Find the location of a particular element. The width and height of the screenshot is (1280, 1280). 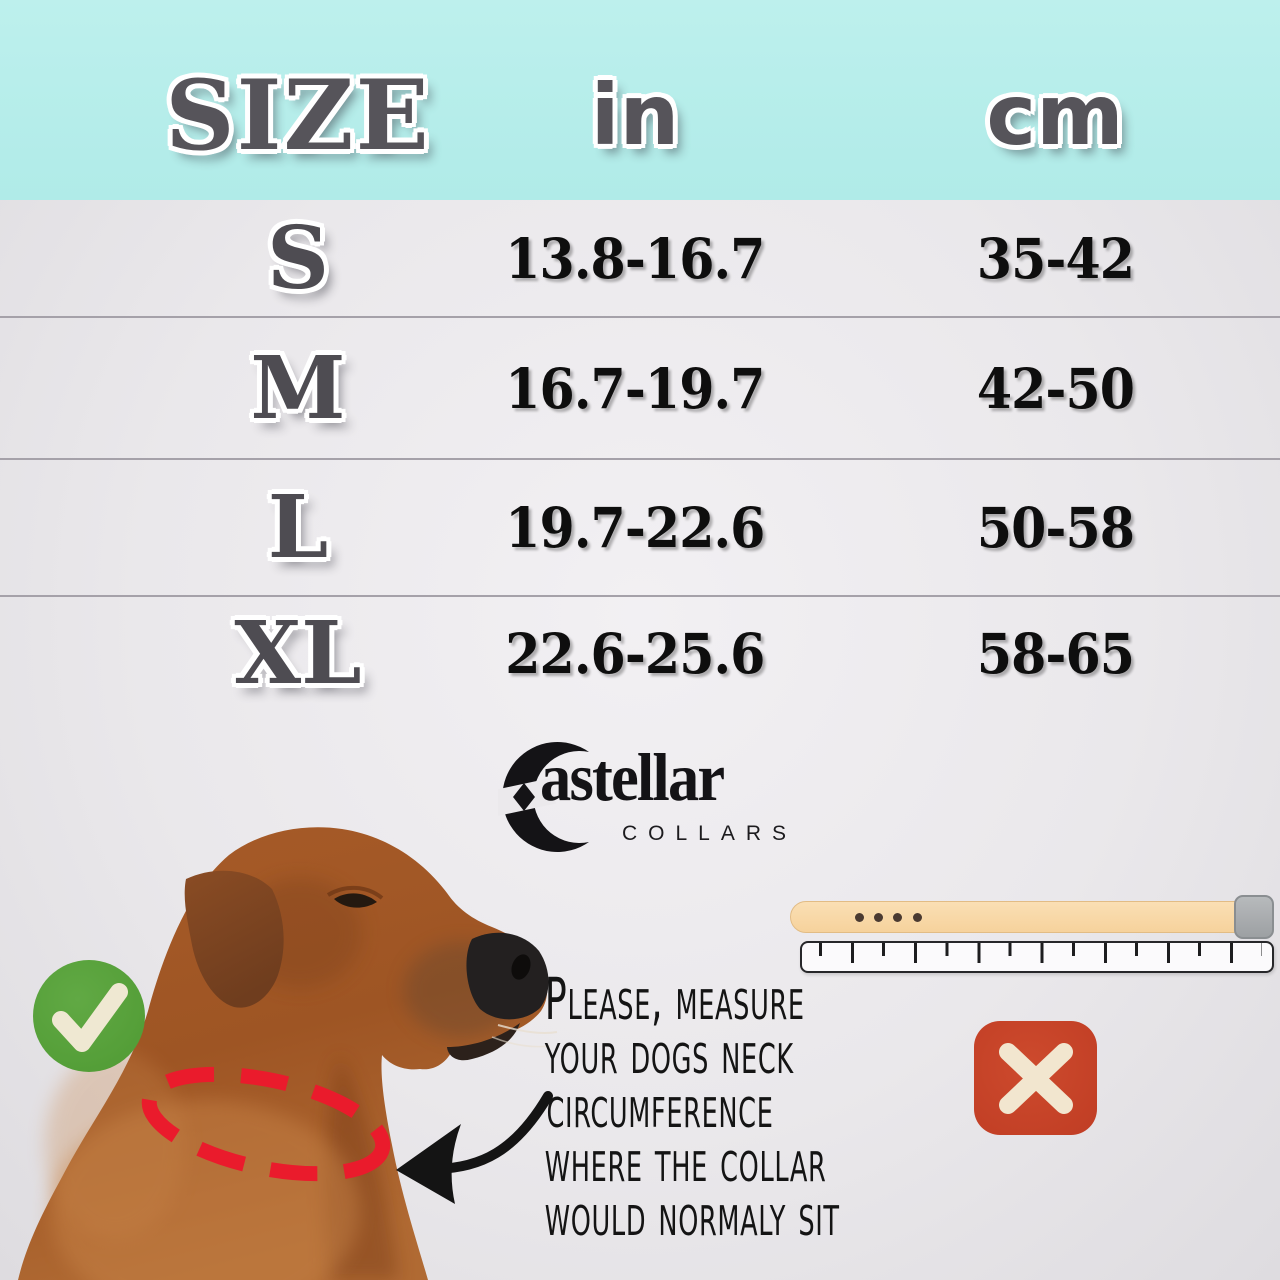

collar-illustration is located at coordinates (1021, 917).